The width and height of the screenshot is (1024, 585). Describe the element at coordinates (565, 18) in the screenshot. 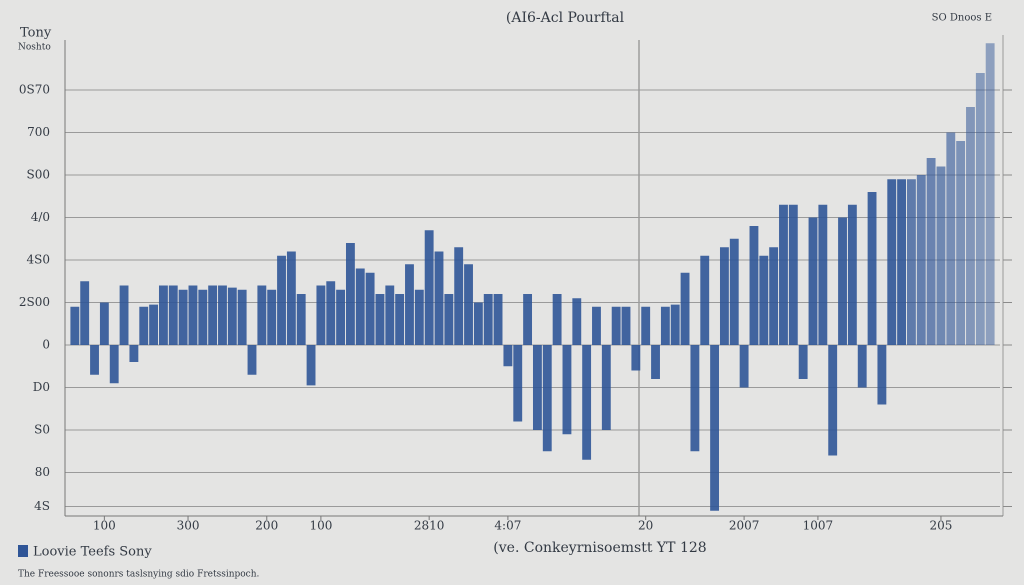

I see `chart-title: (AI6-Acl Pourftal` at that location.